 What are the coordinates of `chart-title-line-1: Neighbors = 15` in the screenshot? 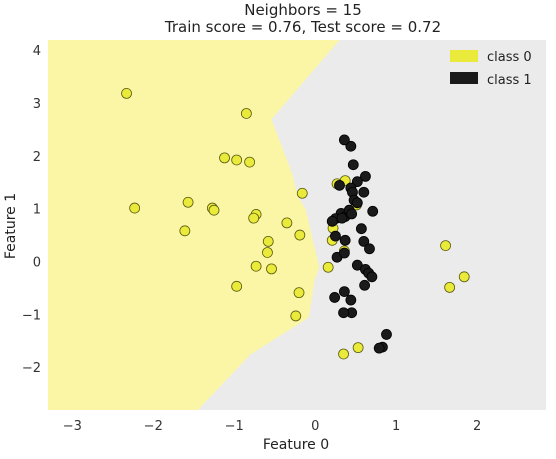 It's located at (303, 10).